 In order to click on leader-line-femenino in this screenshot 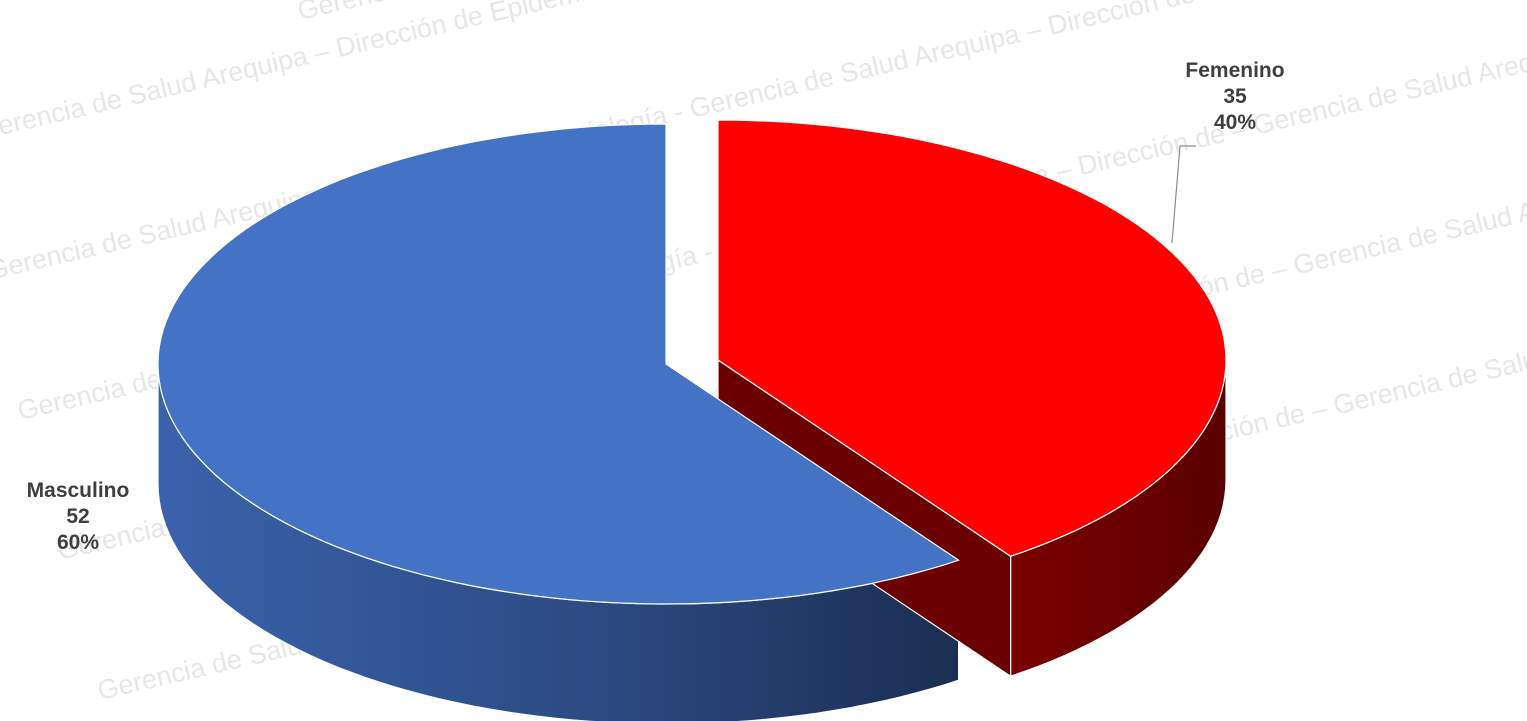, I will do `click(1183, 194)`.